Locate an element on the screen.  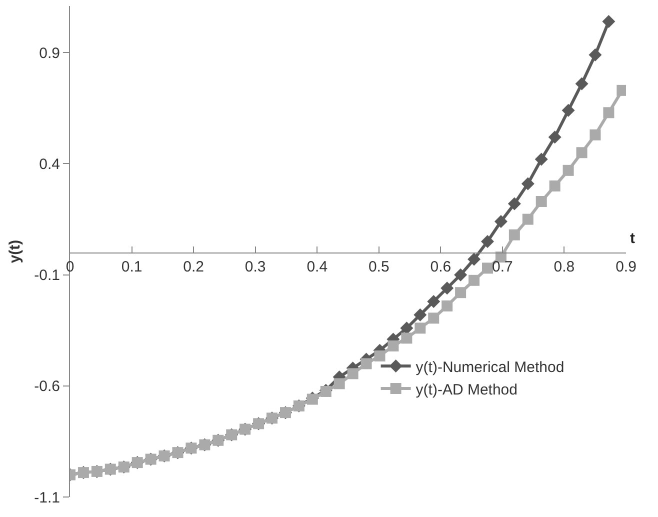
x-tick-label: 0.2 is located at coordinates (193, 267).